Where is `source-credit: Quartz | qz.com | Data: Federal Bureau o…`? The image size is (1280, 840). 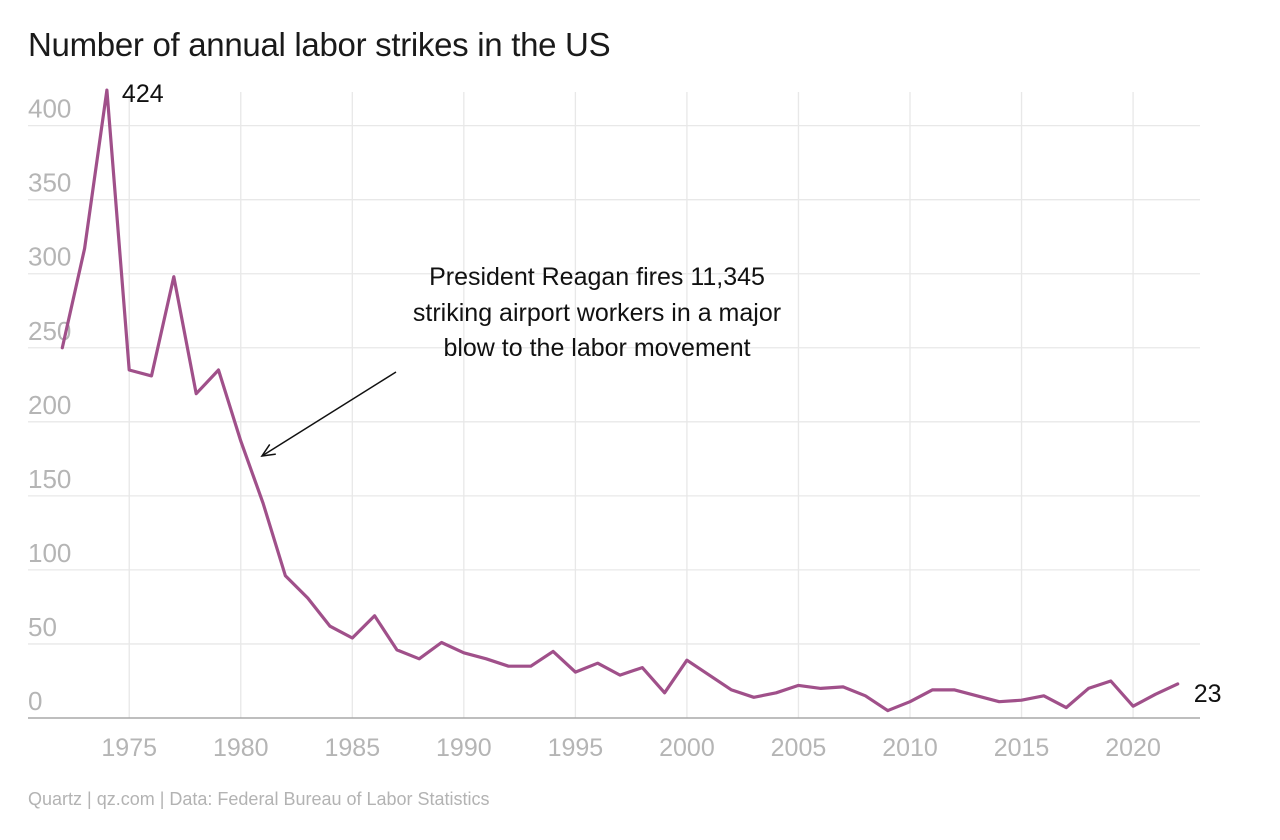
source-credit: Quartz | qz.com | Data: Federal Bureau o… is located at coordinates (259, 799).